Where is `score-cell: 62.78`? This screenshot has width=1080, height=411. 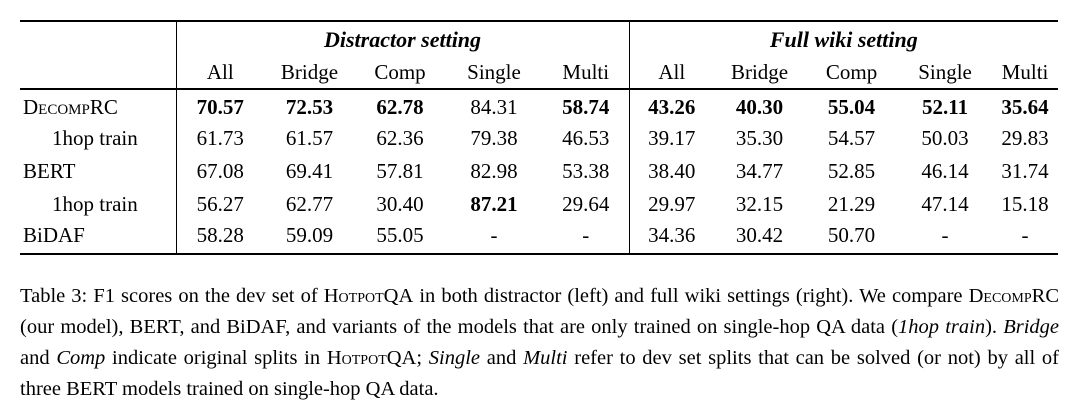 score-cell: 62.78 is located at coordinates (400, 107).